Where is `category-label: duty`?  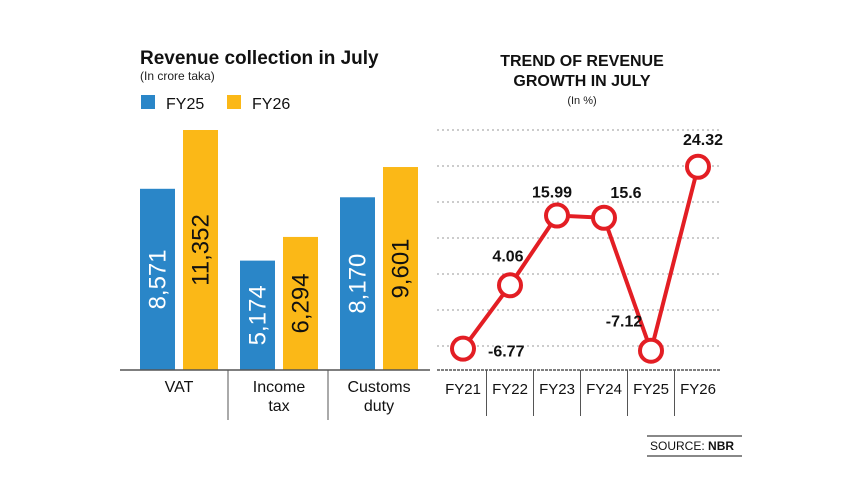
category-label: duty is located at coordinates (379, 406).